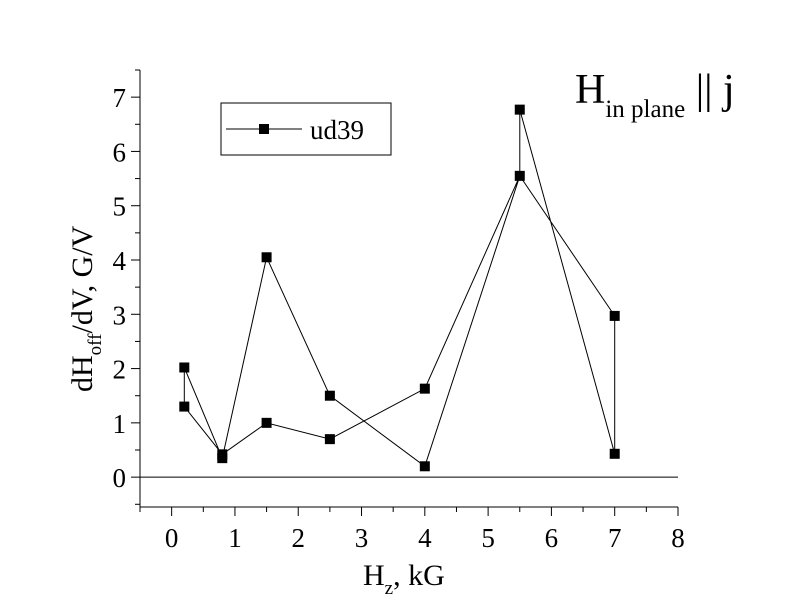  Describe the element at coordinates (615, 538) in the screenshot. I see `x-tick-label: 7` at that location.